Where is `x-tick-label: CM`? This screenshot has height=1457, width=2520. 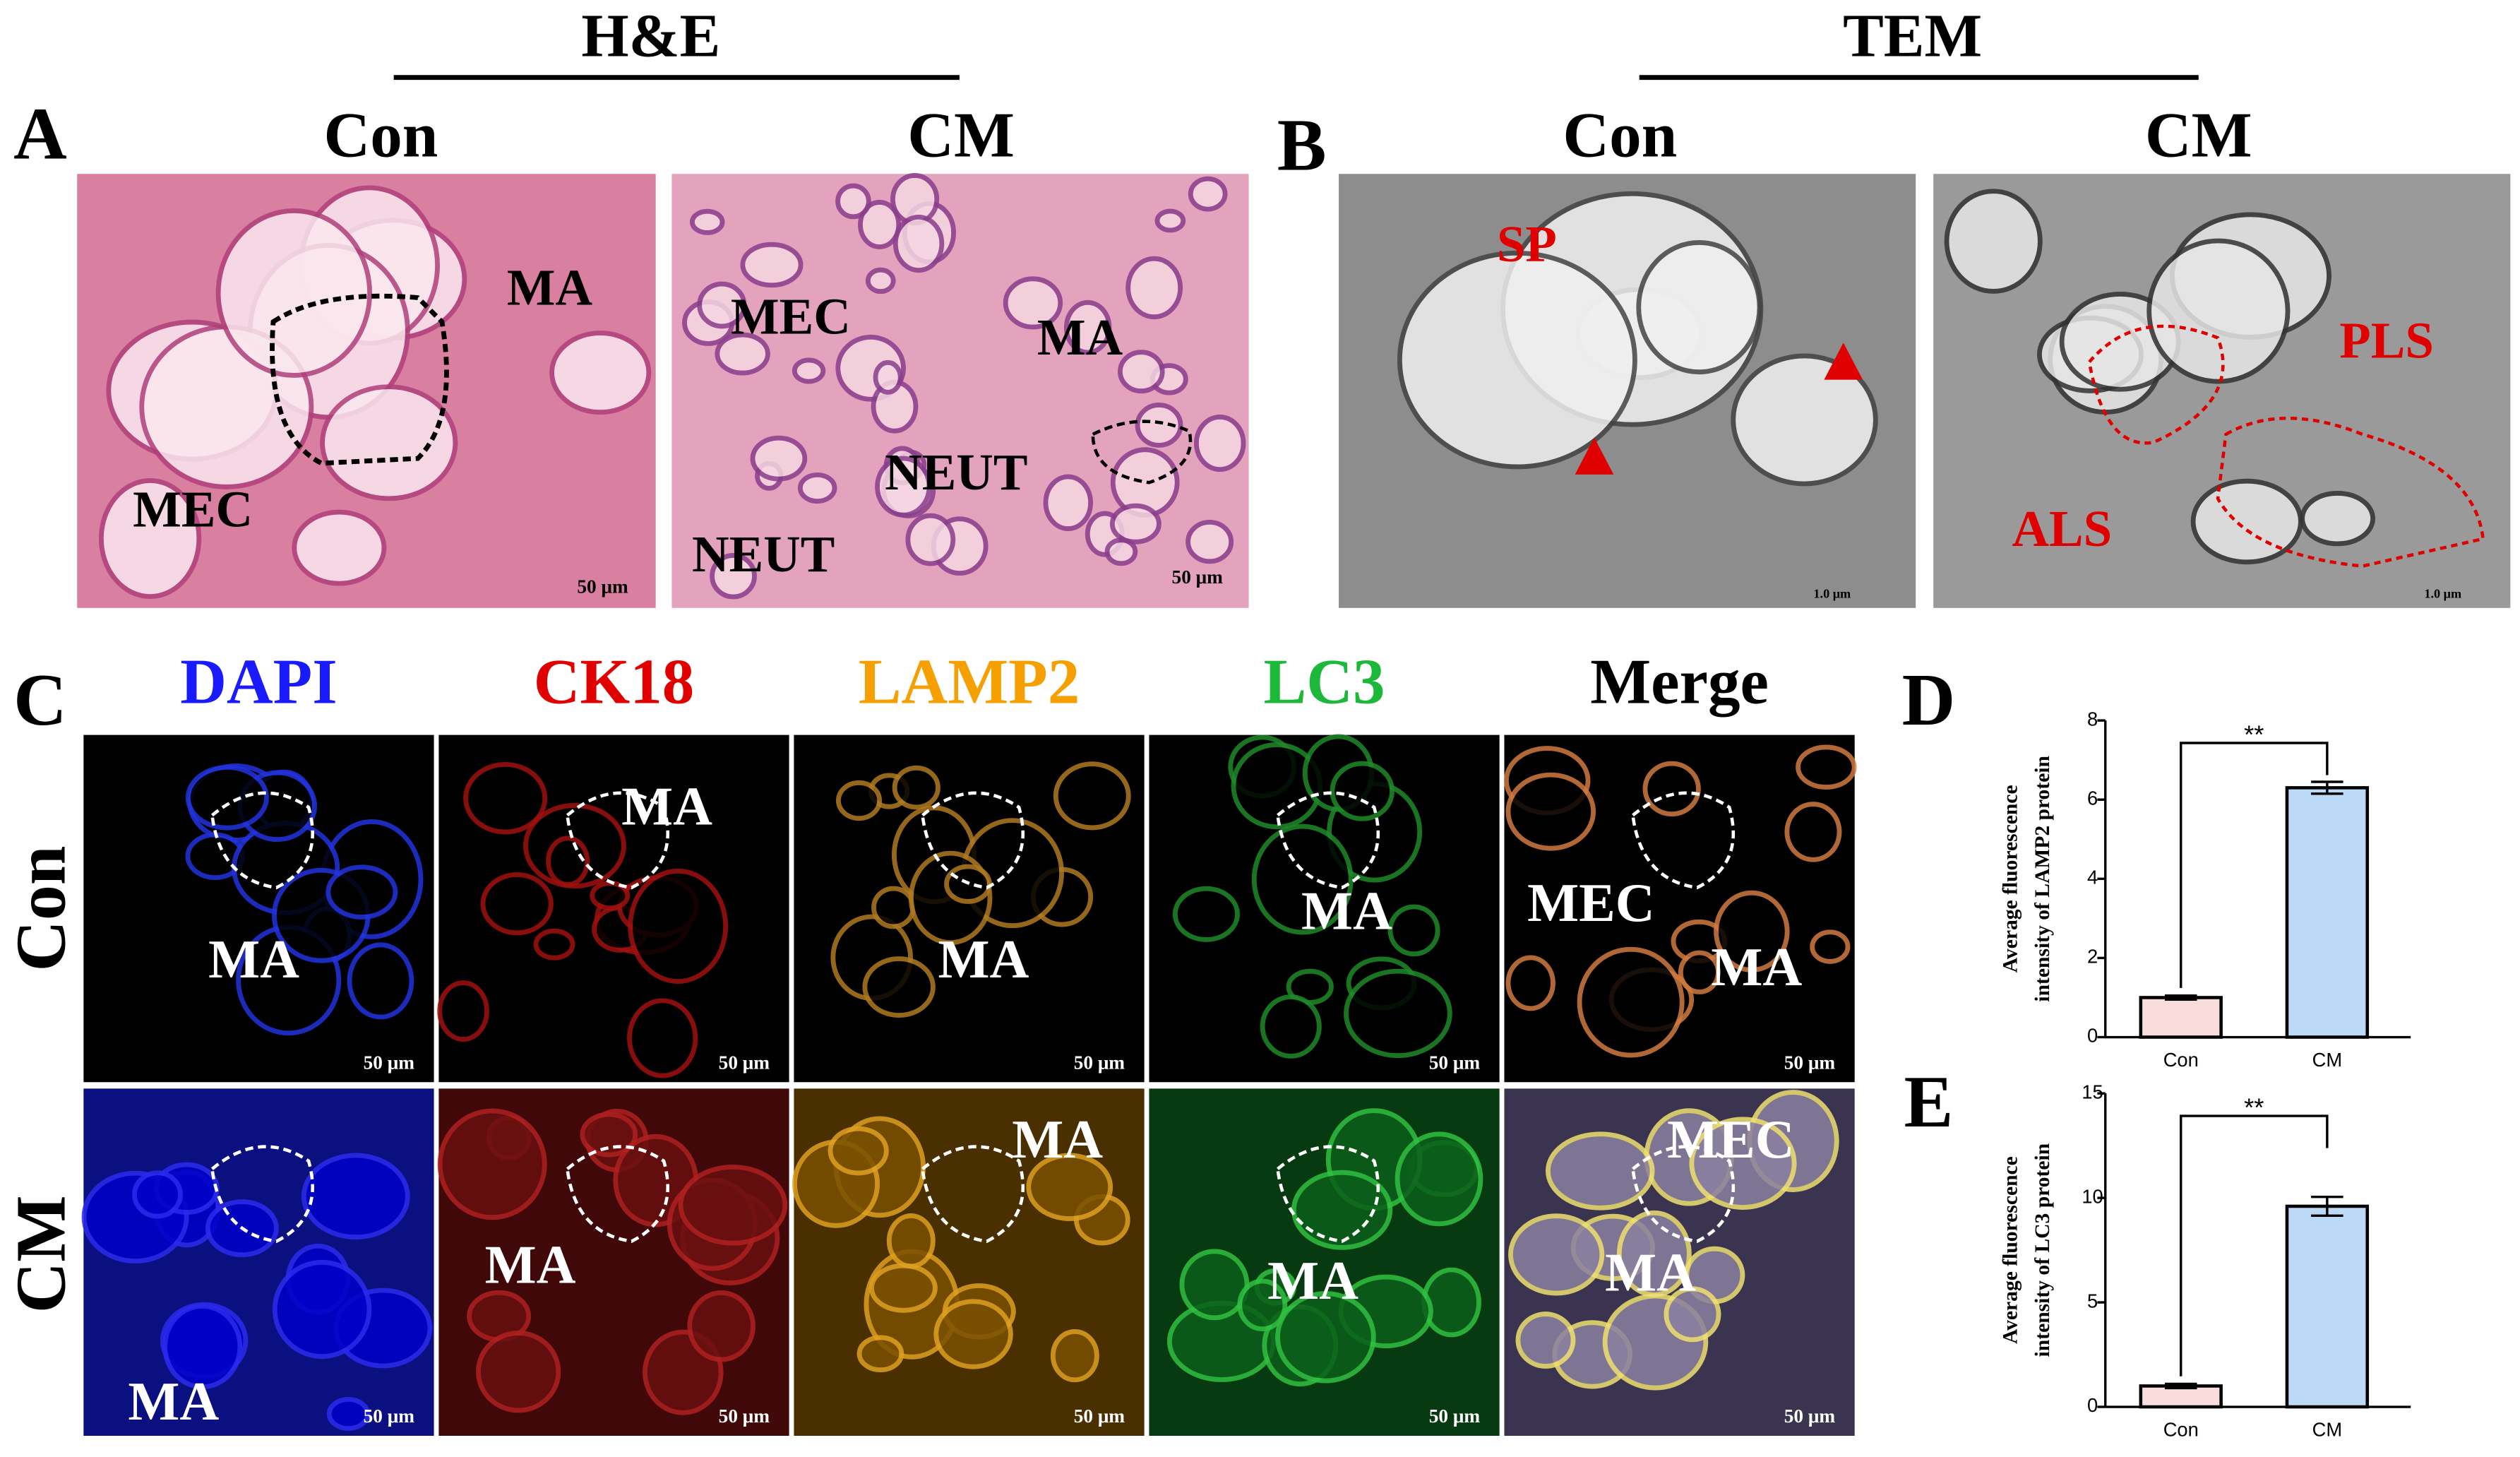 x-tick-label: CM is located at coordinates (2327, 1429).